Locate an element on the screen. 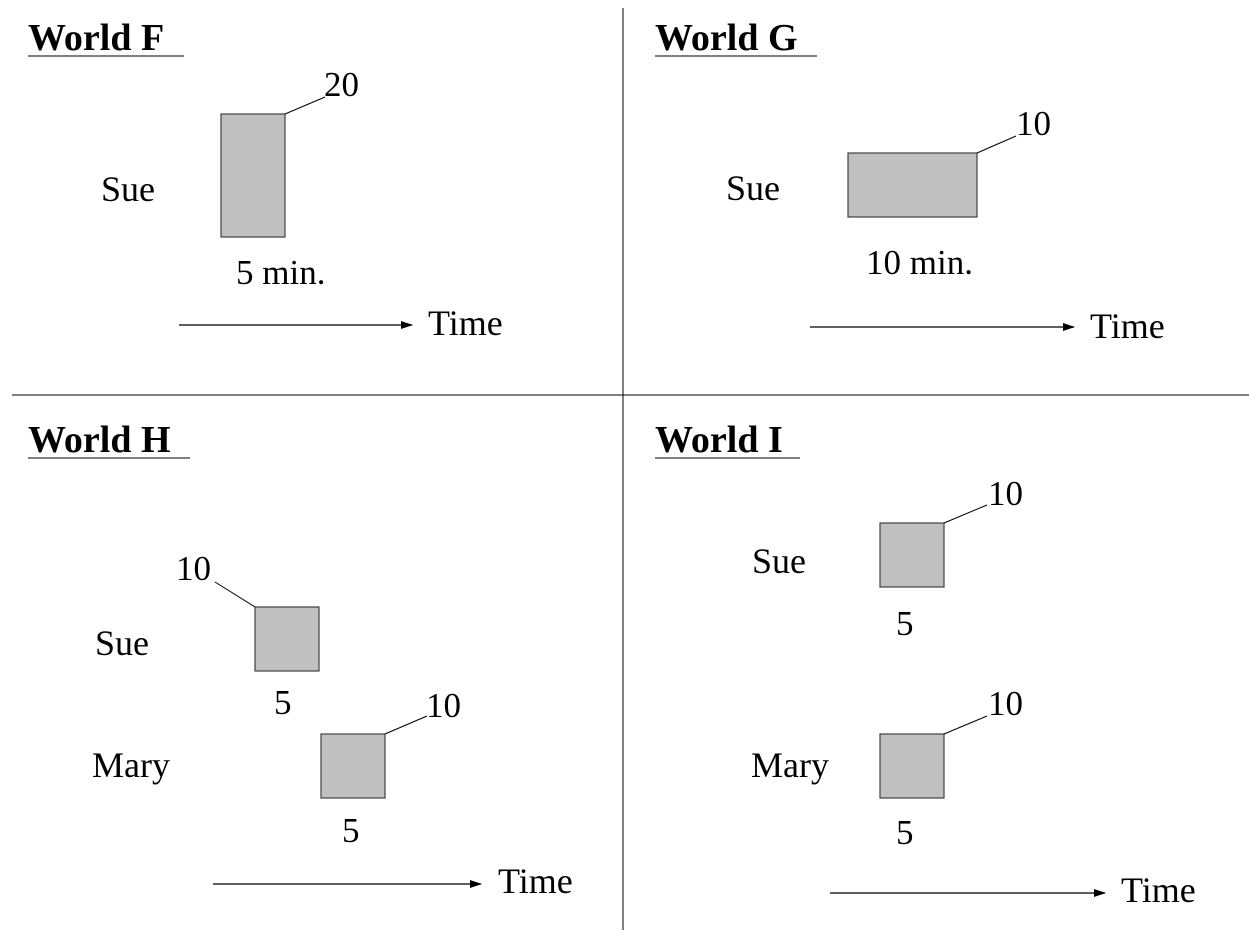 The width and height of the screenshot is (1249, 930). world-f-width-label: 5 min. is located at coordinates (280, 272).